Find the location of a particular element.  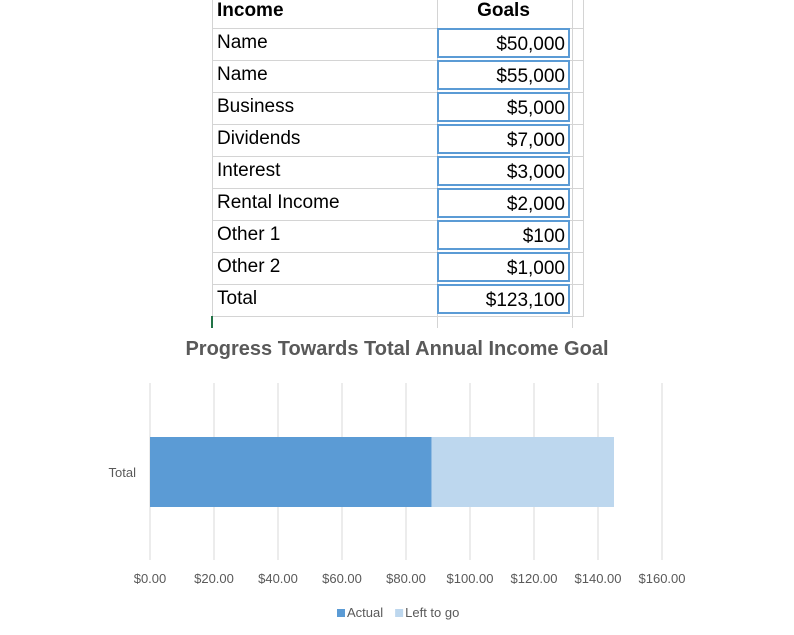

goal-cell: $1,000 is located at coordinates (503, 267).